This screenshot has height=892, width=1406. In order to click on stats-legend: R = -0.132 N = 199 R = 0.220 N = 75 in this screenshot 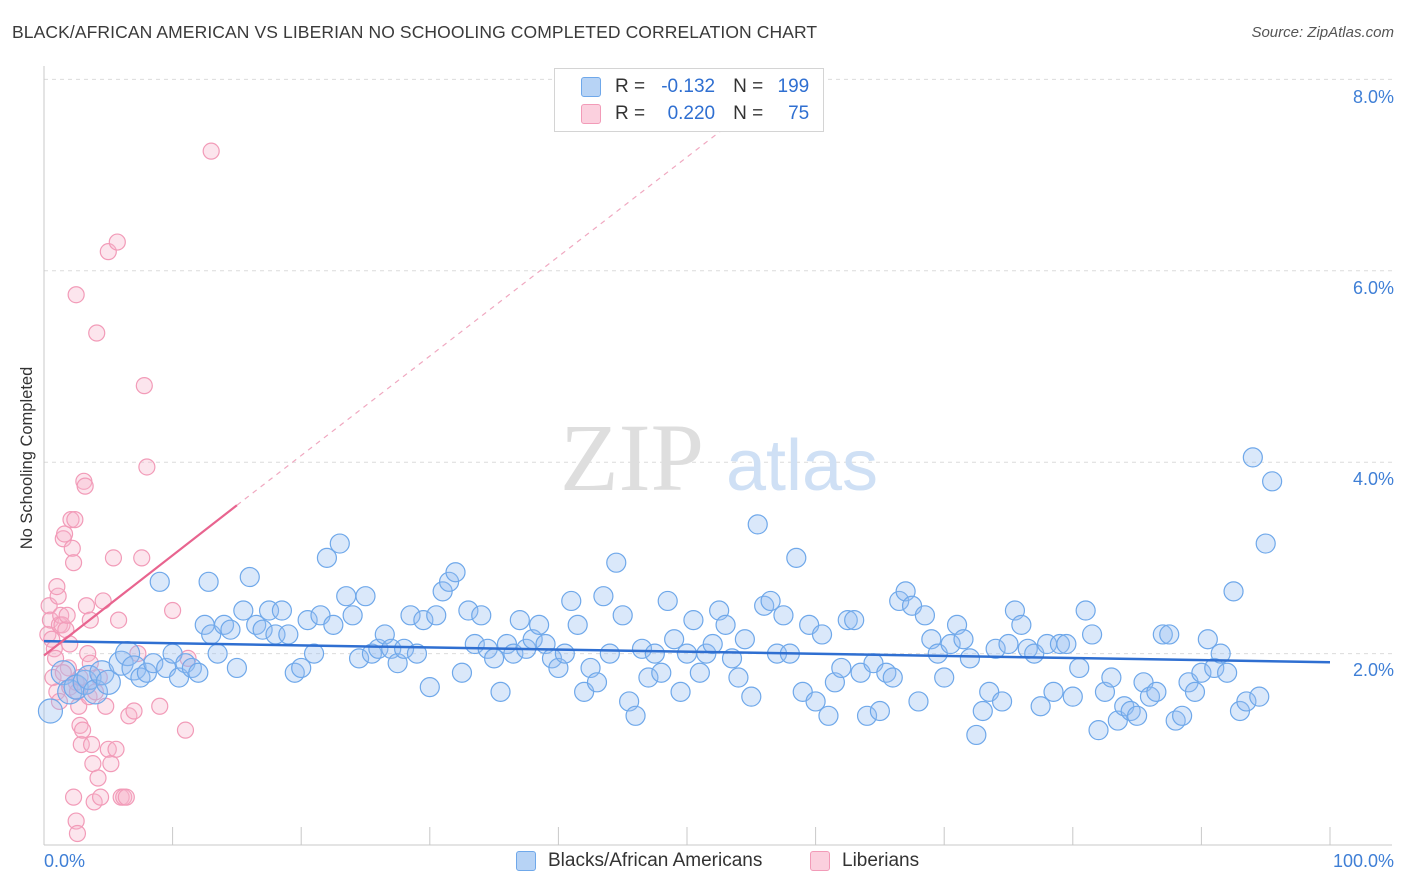, I will do `click(689, 100)`.